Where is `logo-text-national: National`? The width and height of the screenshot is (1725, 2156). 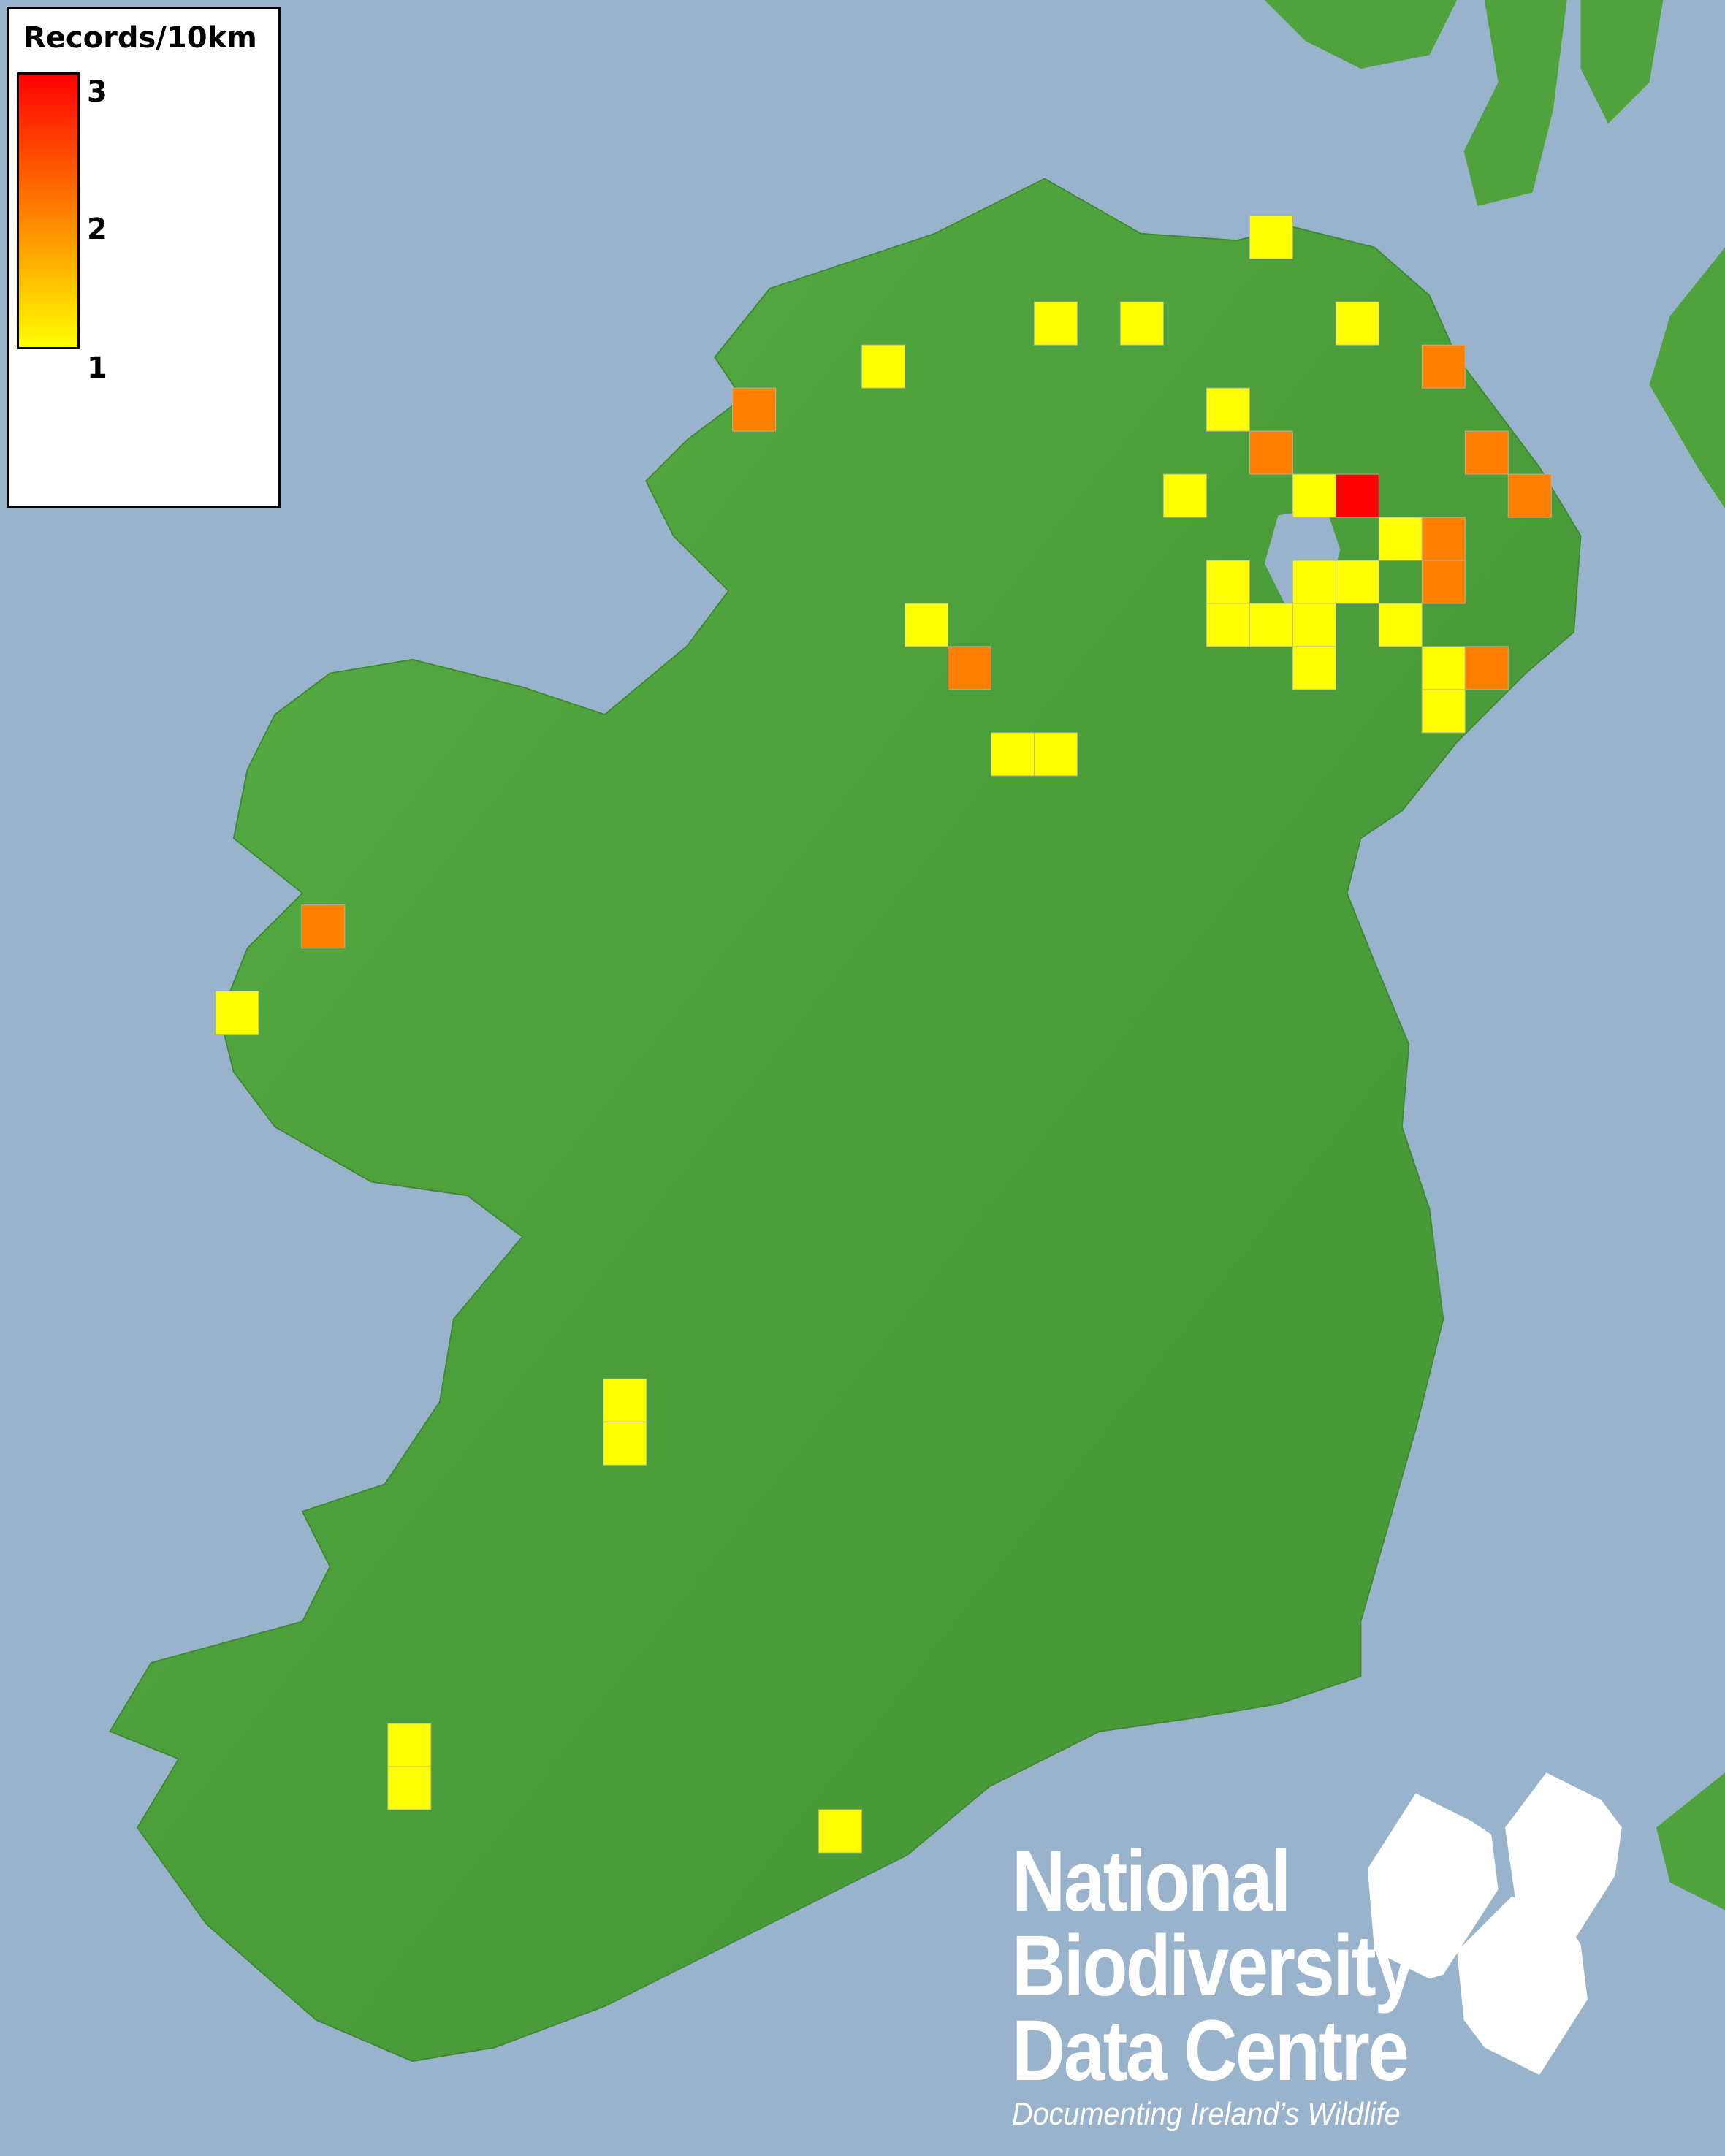
logo-text-national: National is located at coordinates (1151, 1881).